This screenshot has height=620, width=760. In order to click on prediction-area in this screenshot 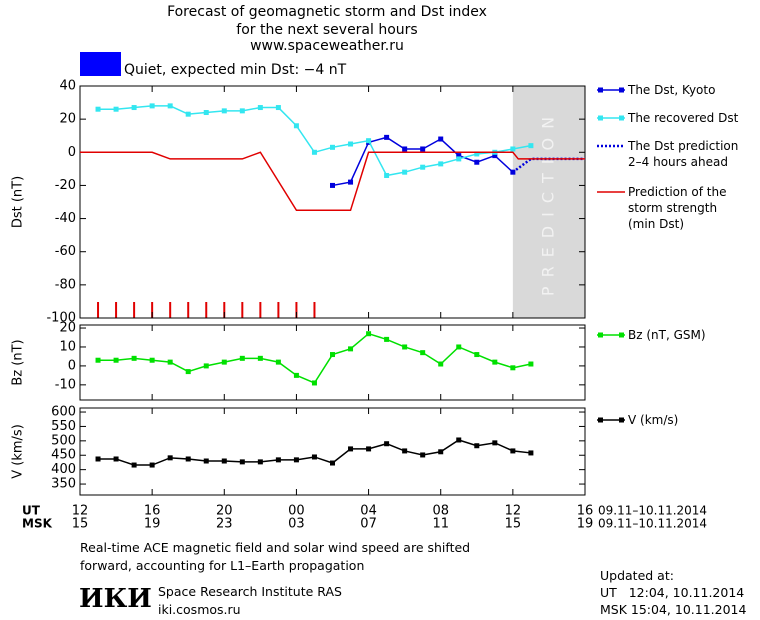, I will do `click(548, 202)`.